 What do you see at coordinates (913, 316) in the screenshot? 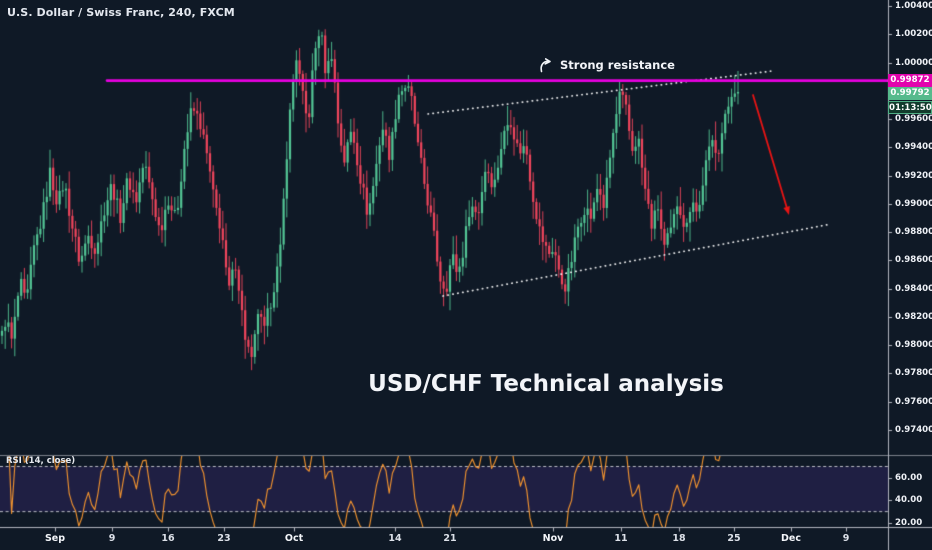
I see `price-tick-label: 0.98200` at bounding box center [913, 316].